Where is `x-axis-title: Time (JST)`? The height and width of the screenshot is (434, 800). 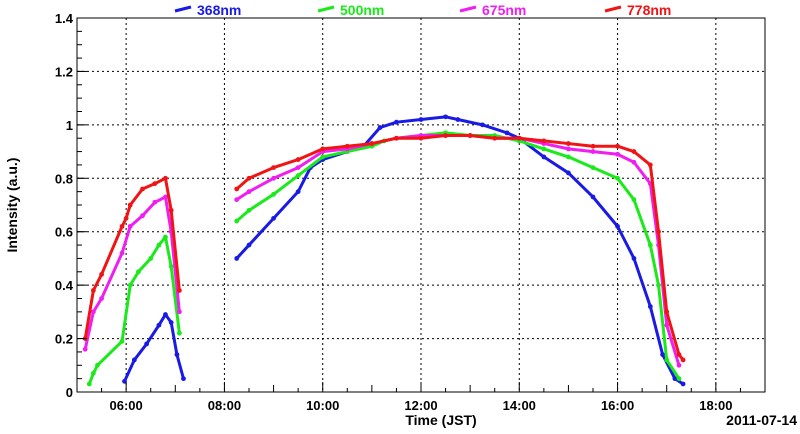 x-axis-title: Time (JST) is located at coordinates (440, 420).